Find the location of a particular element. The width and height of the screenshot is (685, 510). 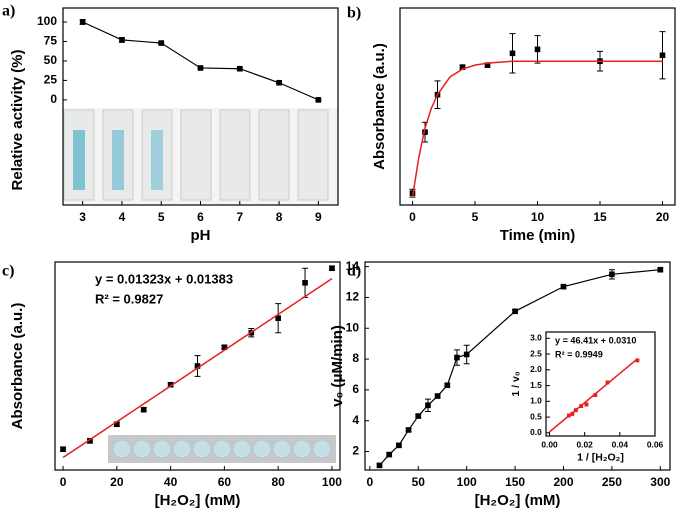

x-tick-label: 80 is located at coordinates (278, 482).